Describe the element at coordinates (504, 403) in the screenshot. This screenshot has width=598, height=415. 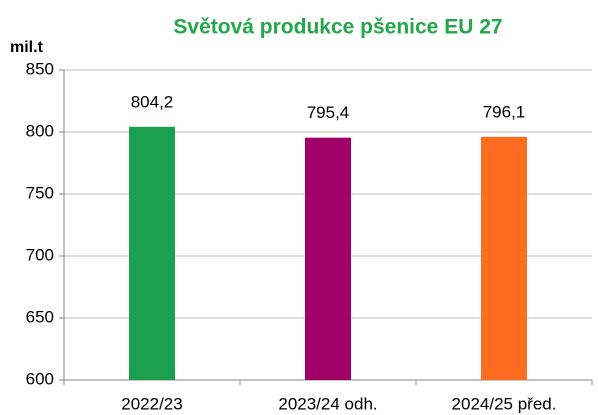
I see `x-tick-label: 2024/25 před.` at that location.